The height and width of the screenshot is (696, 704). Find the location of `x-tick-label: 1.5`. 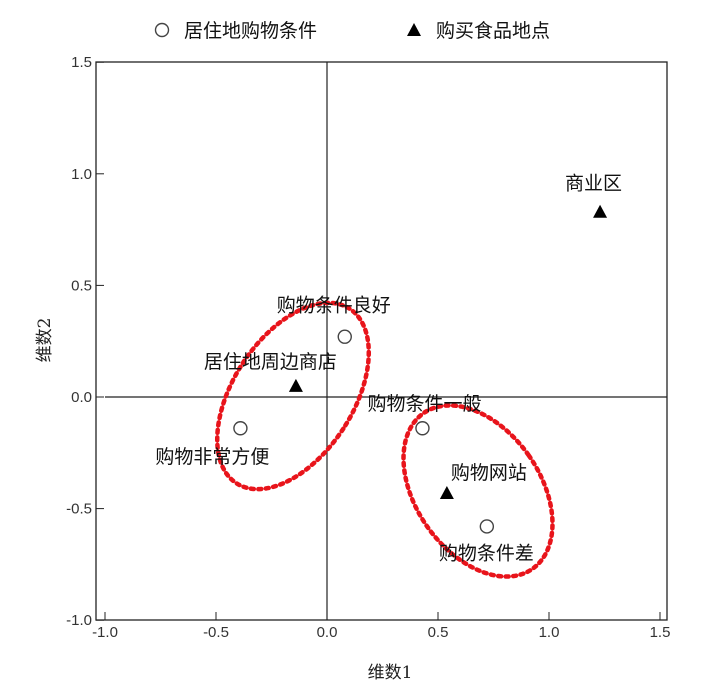

x-tick-label: 1.5 is located at coordinates (660, 632).